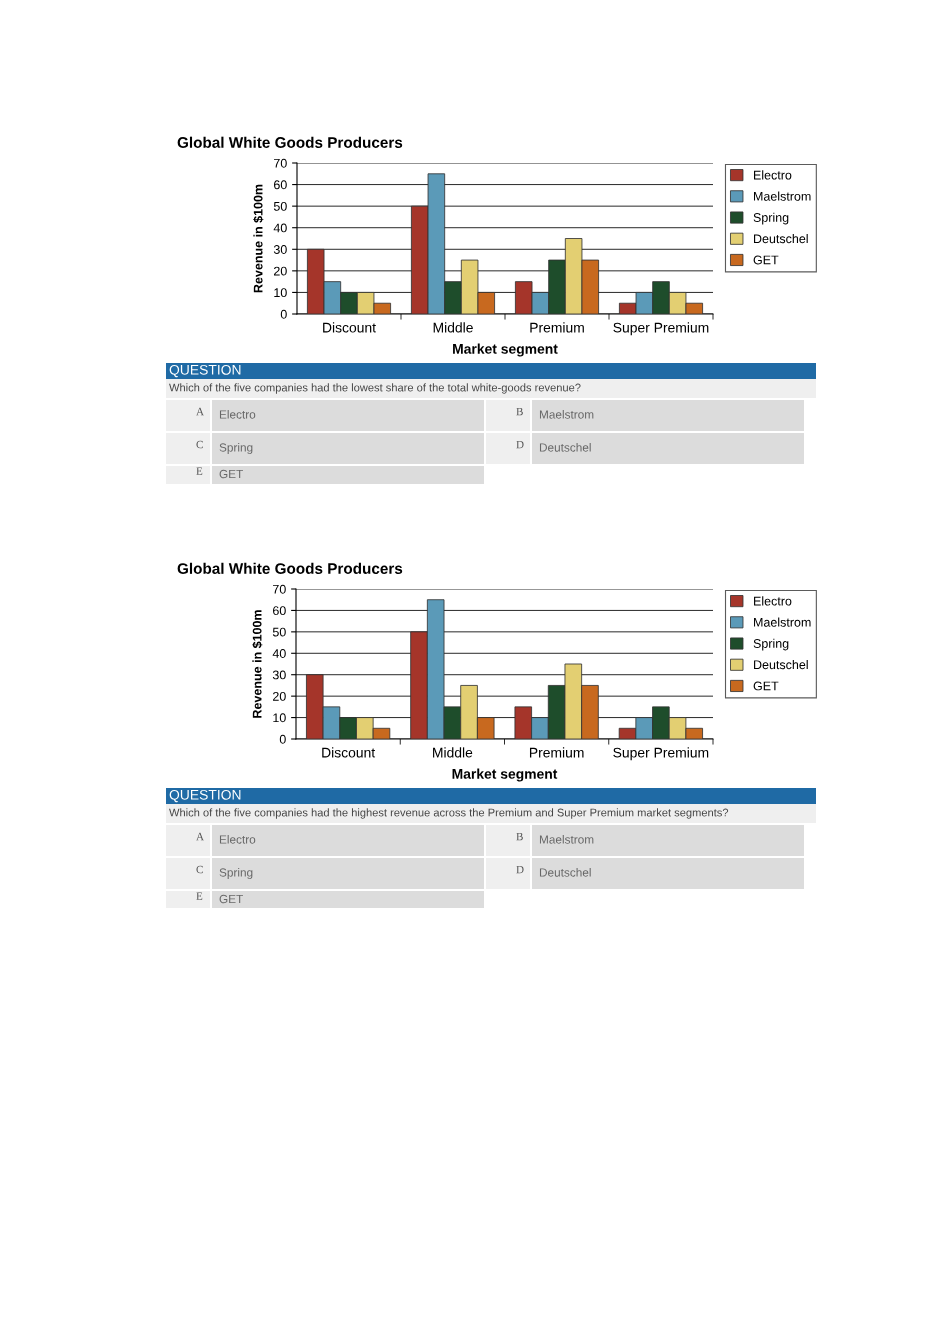  Describe the element at coordinates (375, 388) in the screenshot. I see `text: Which of the five companies had the lowest share of the total white-goods revenue?` at that location.